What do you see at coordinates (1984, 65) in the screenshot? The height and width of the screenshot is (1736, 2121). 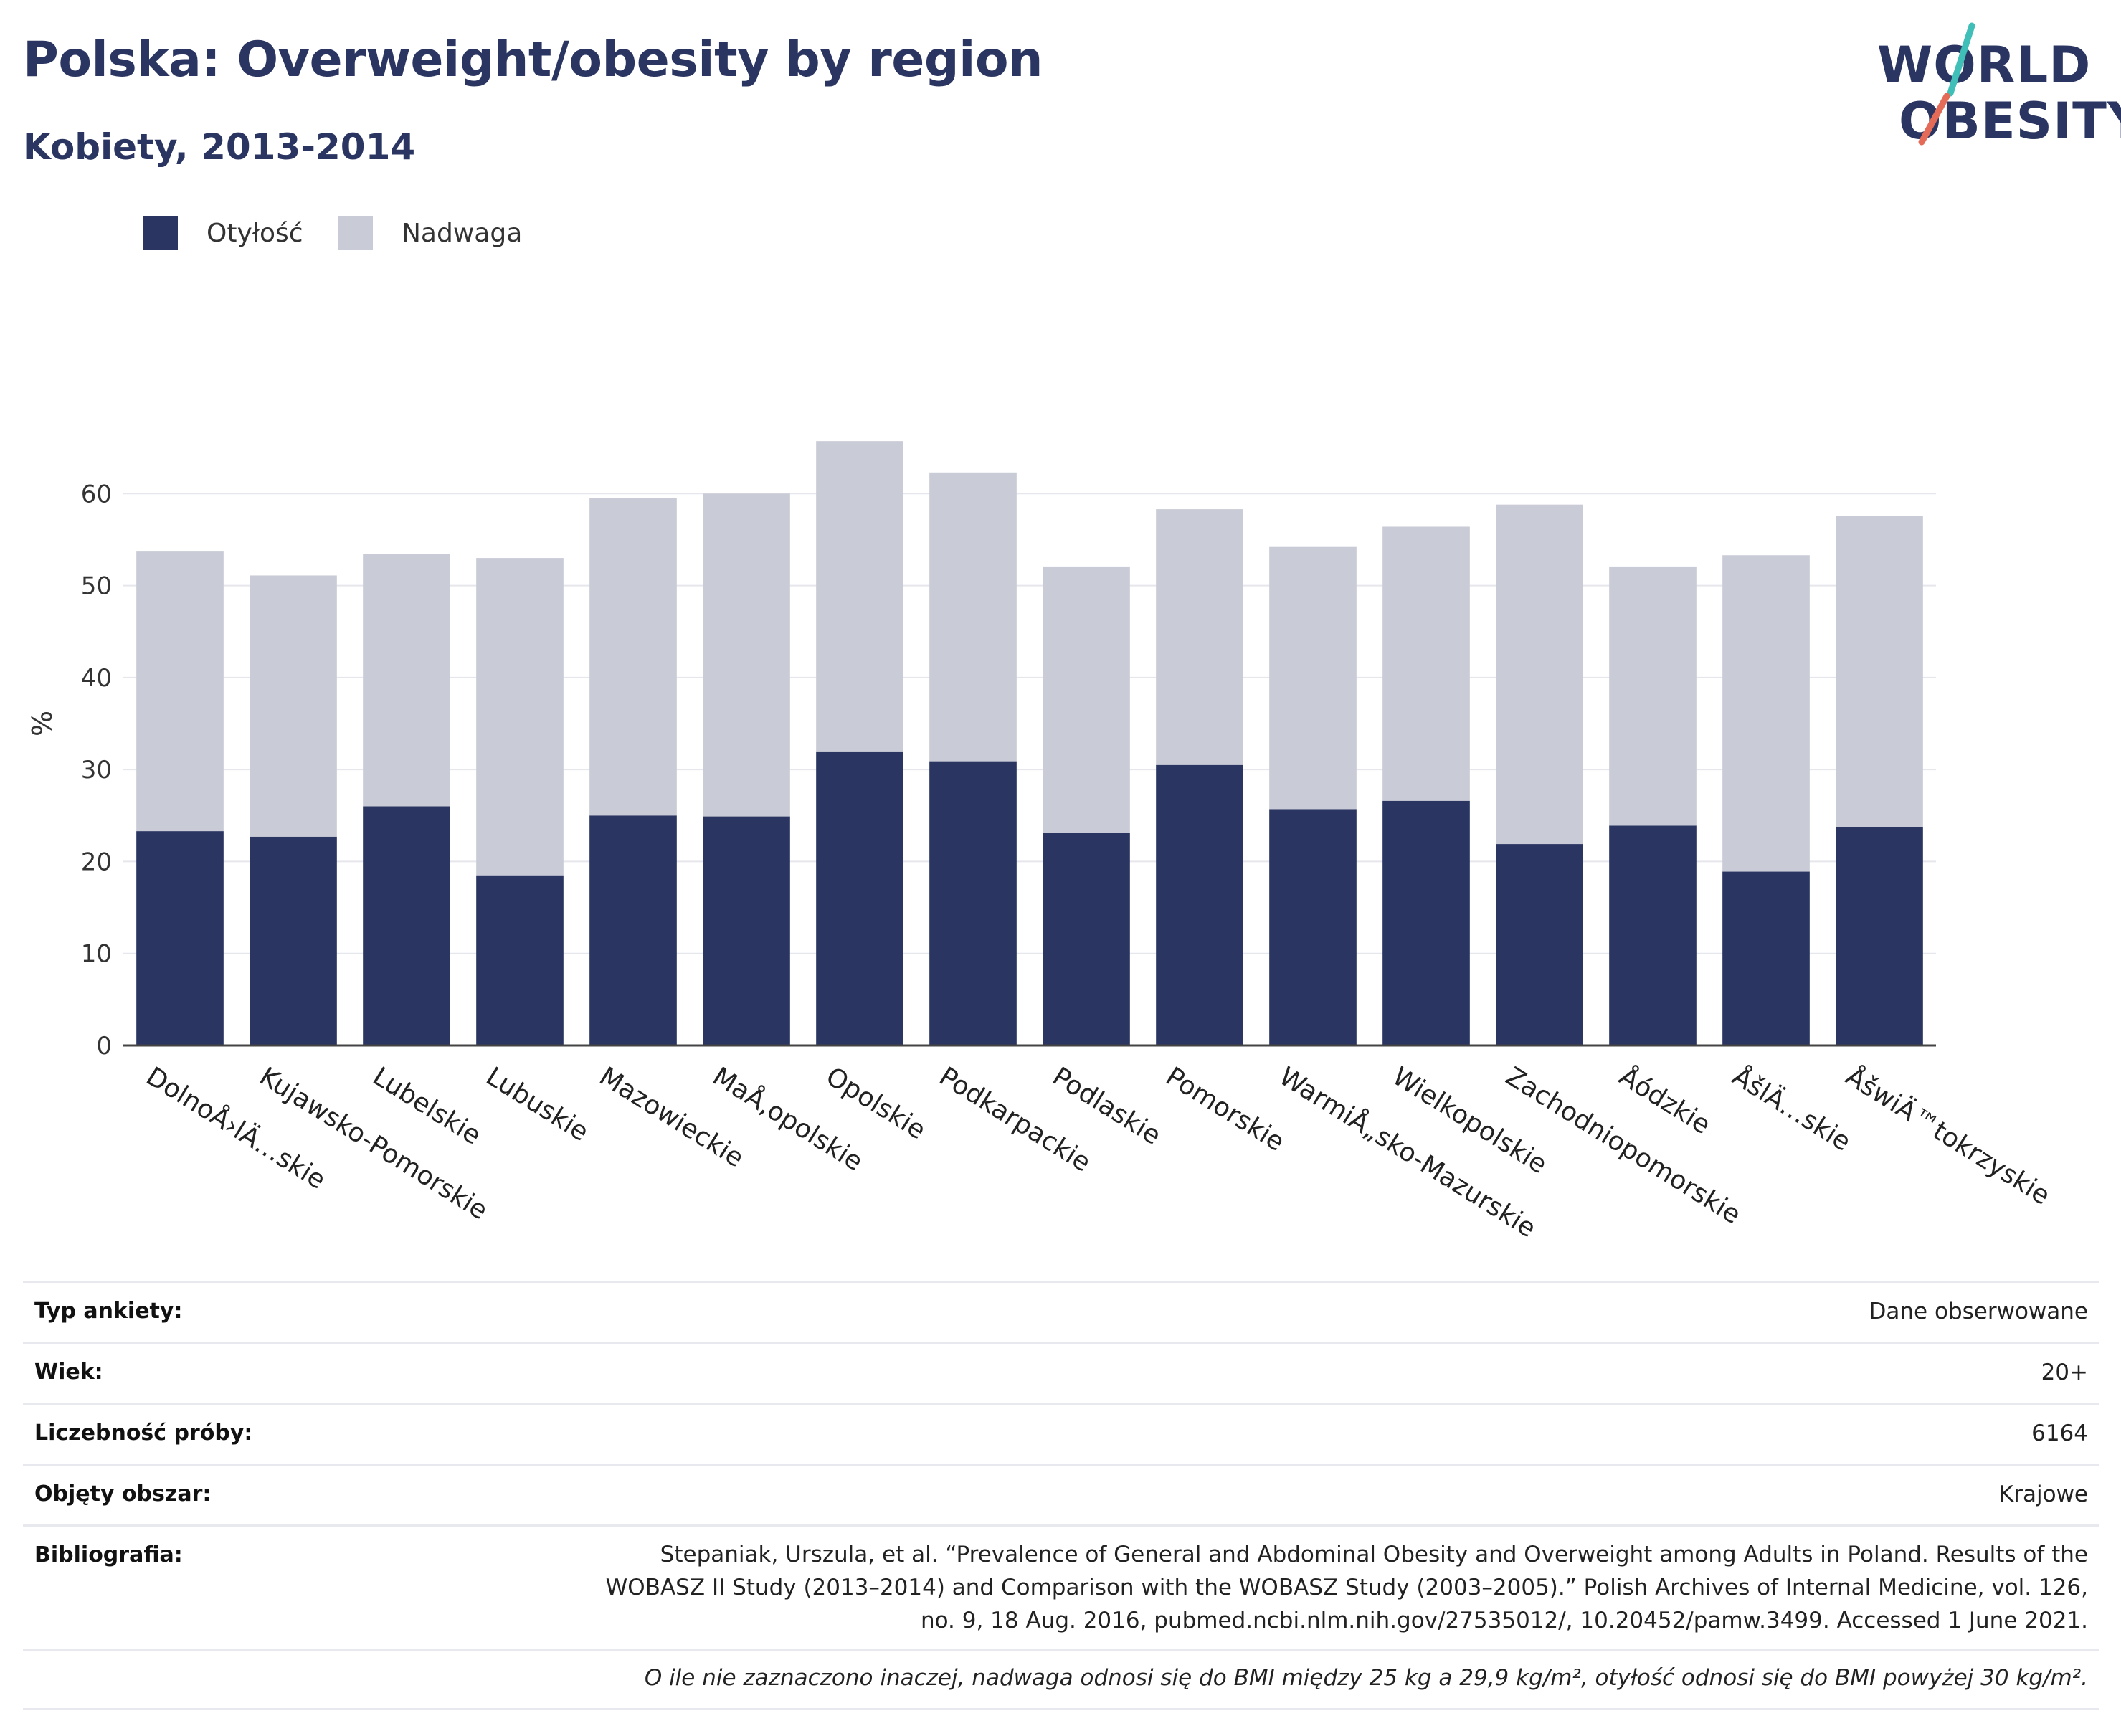 I see `logo-line-1: WORLD` at bounding box center [1984, 65].